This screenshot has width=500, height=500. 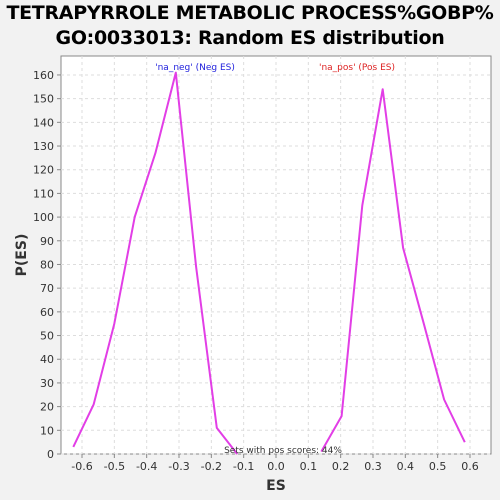 I want to click on y-tick-label: 70, so click(x=47, y=288).